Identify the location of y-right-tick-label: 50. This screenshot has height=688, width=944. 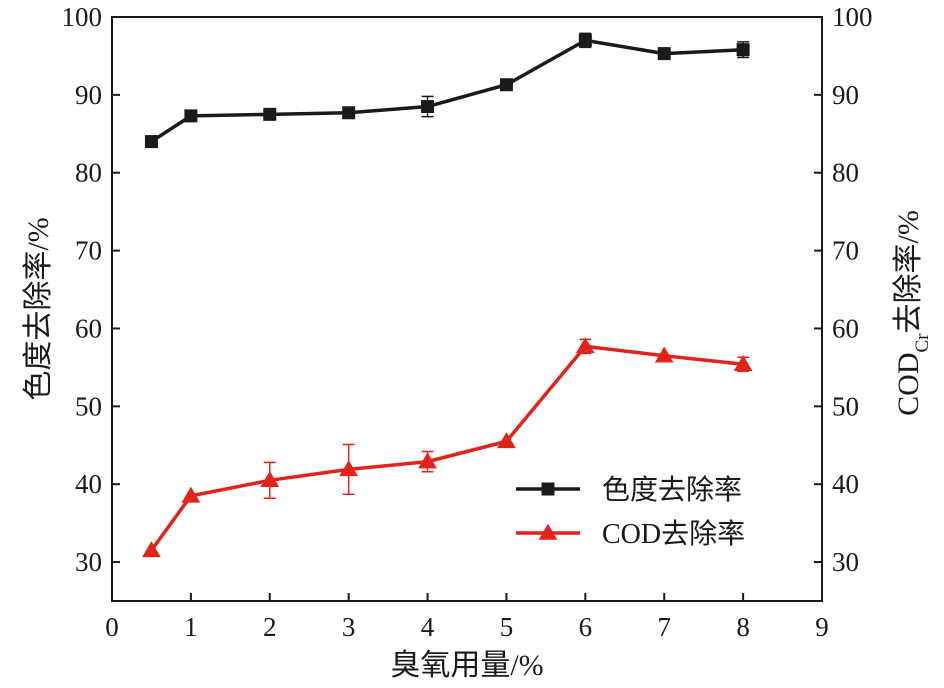
(845, 406).